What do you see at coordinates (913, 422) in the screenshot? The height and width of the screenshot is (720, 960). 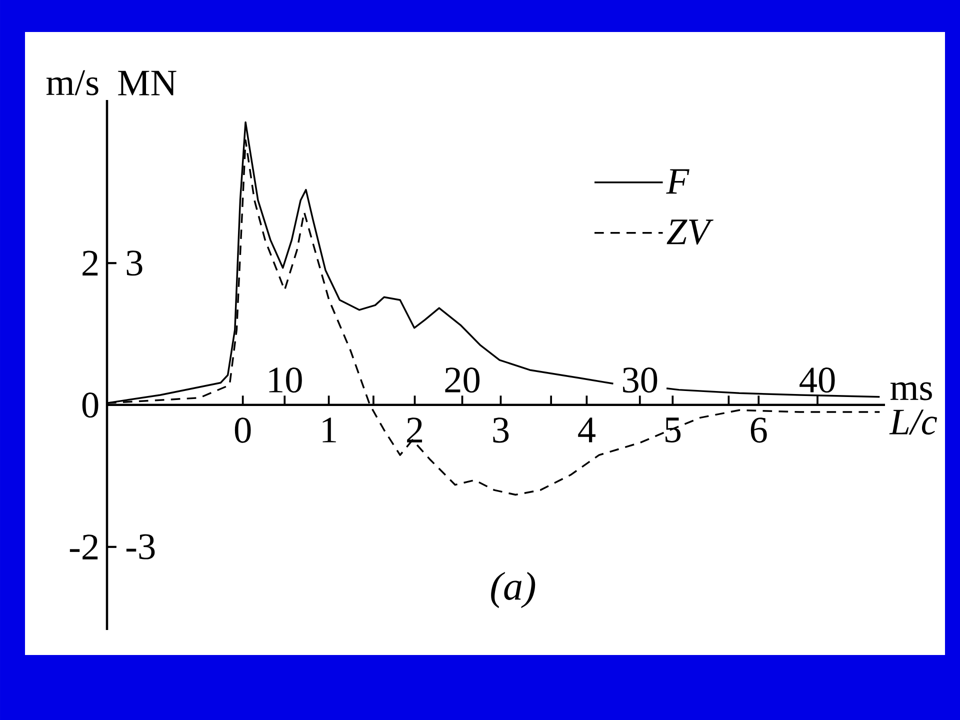 I see `x2-axis-title: L/c` at bounding box center [913, 422].